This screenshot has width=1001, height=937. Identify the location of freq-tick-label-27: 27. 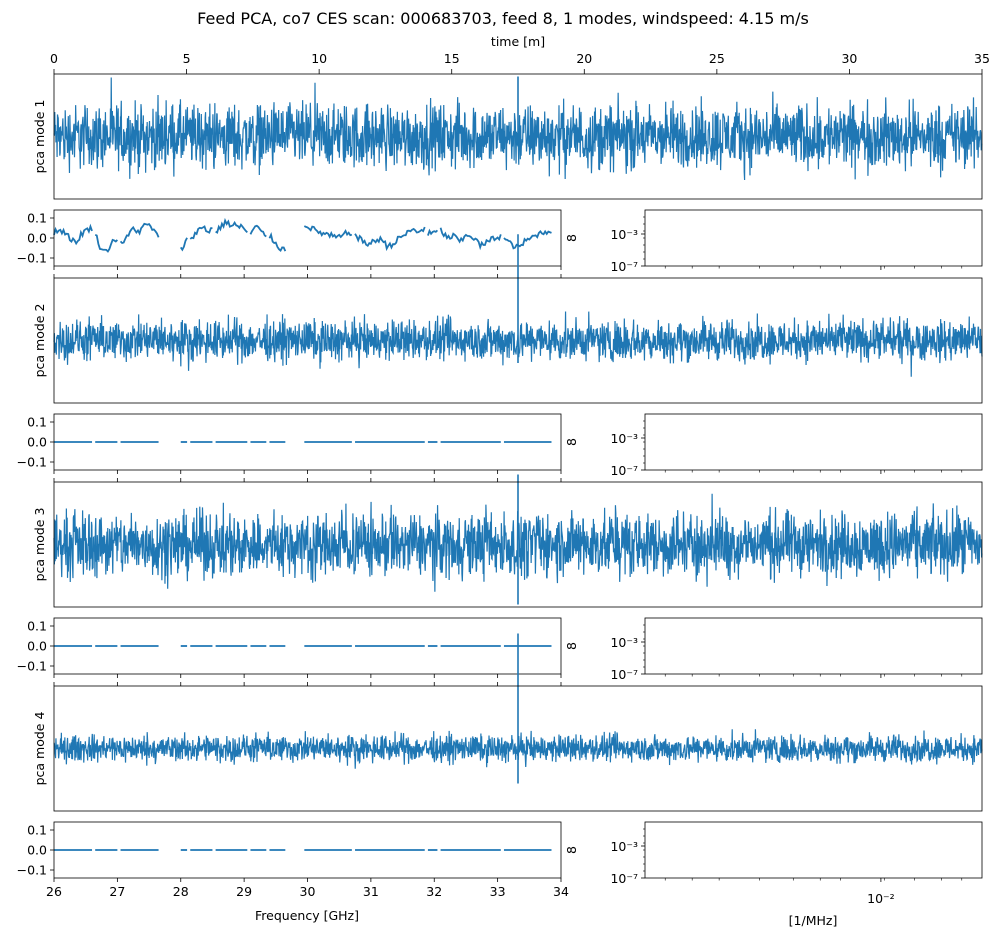
(117, 891).